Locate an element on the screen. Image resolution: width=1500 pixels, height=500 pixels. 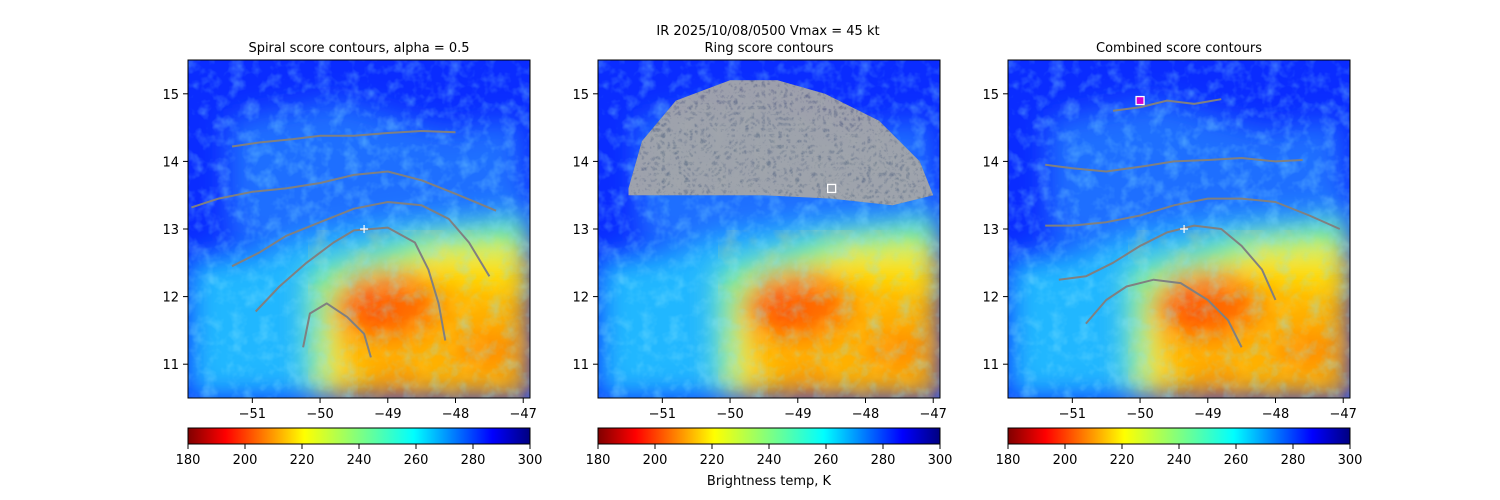
panel-ring-yticks: 11 12 13 14 15 is located at coordinates (585, 230).